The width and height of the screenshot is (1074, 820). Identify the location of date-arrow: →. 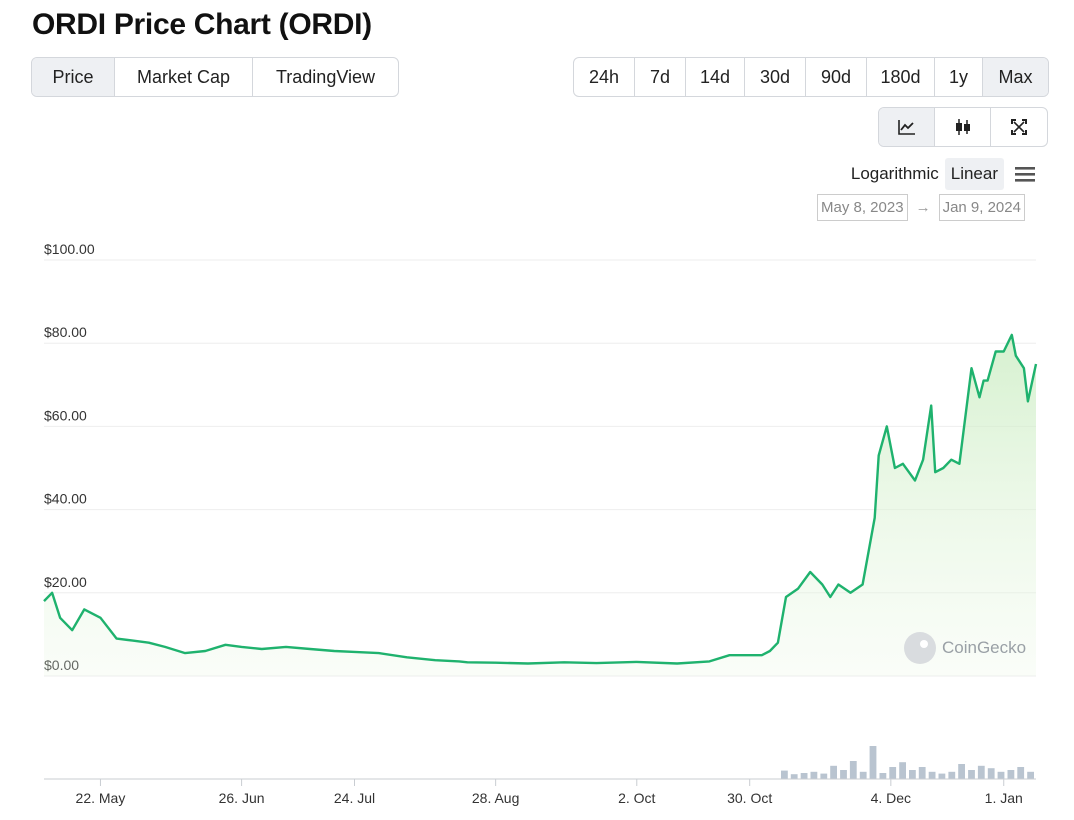
(923, 207).